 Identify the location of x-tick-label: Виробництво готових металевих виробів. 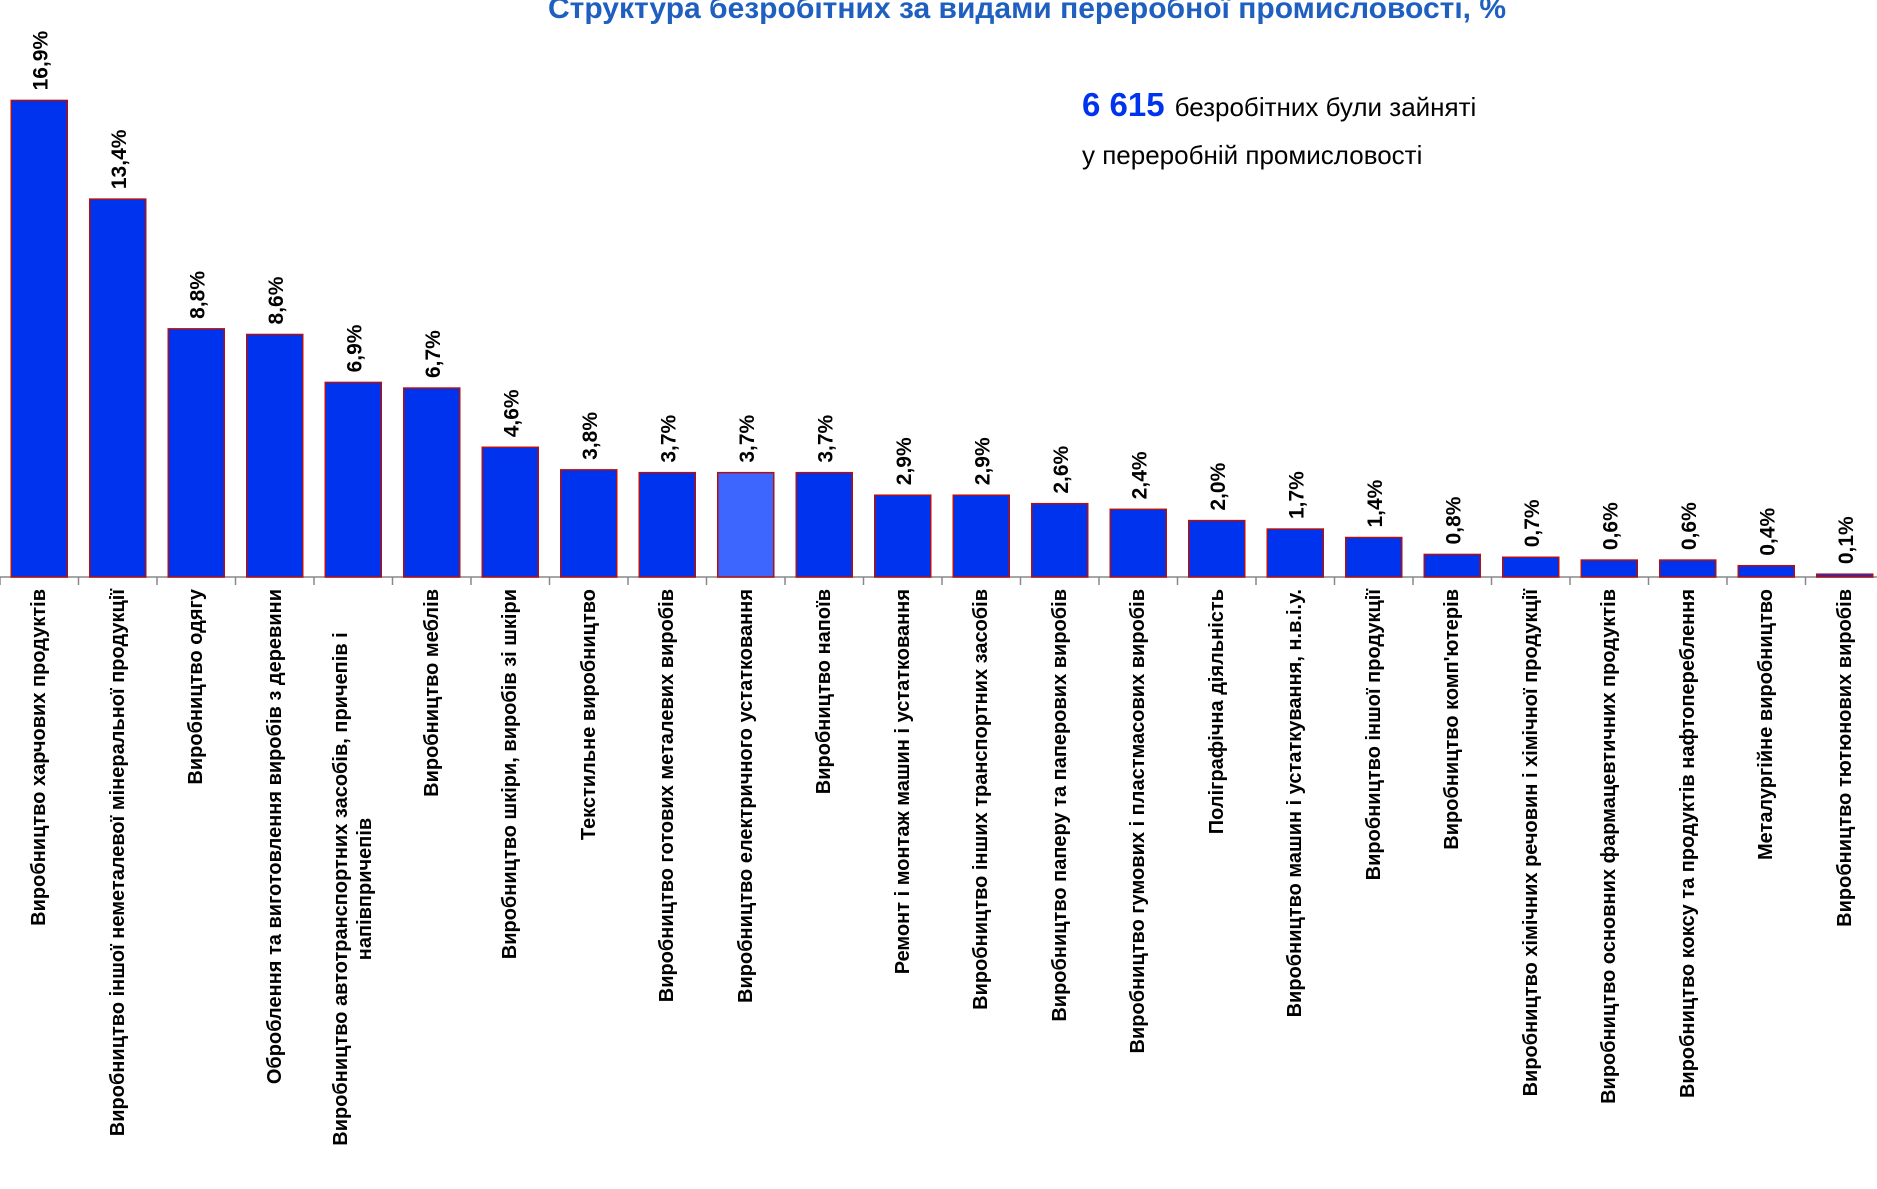
(667, 796).